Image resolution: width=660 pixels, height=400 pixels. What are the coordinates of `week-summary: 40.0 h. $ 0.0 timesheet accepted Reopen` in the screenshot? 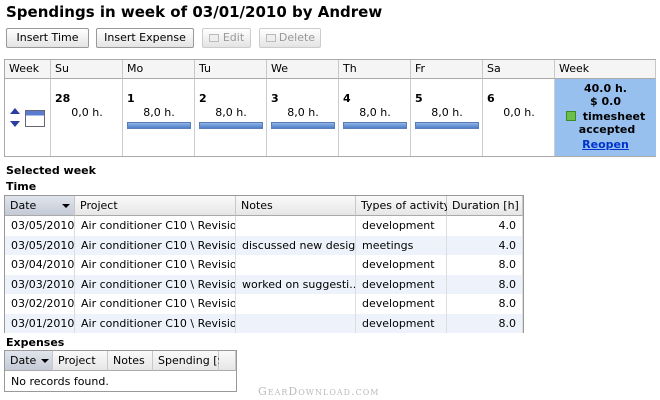 It's located at (605, 117).